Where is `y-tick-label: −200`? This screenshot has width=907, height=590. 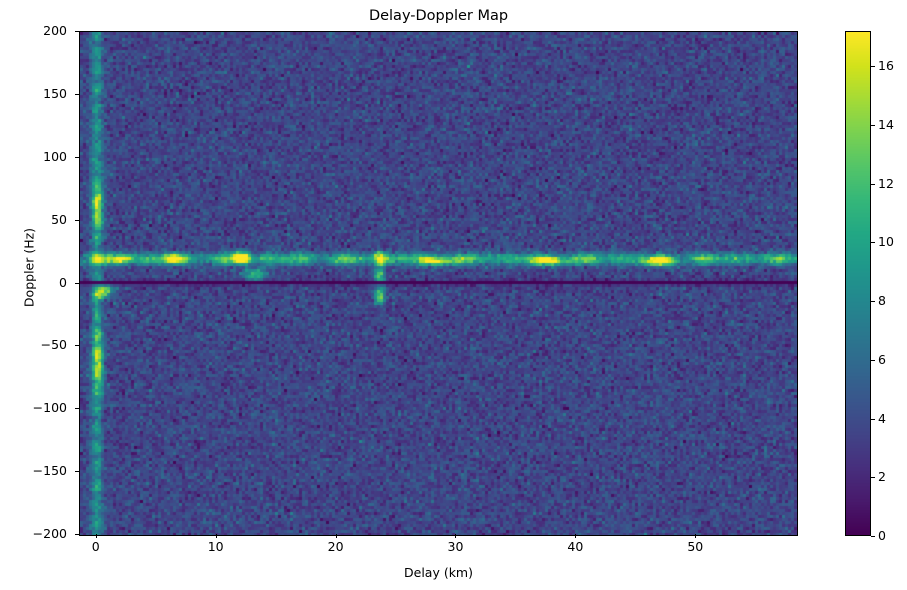
y-tick-label: −200 is located at coordinates (49, 533).